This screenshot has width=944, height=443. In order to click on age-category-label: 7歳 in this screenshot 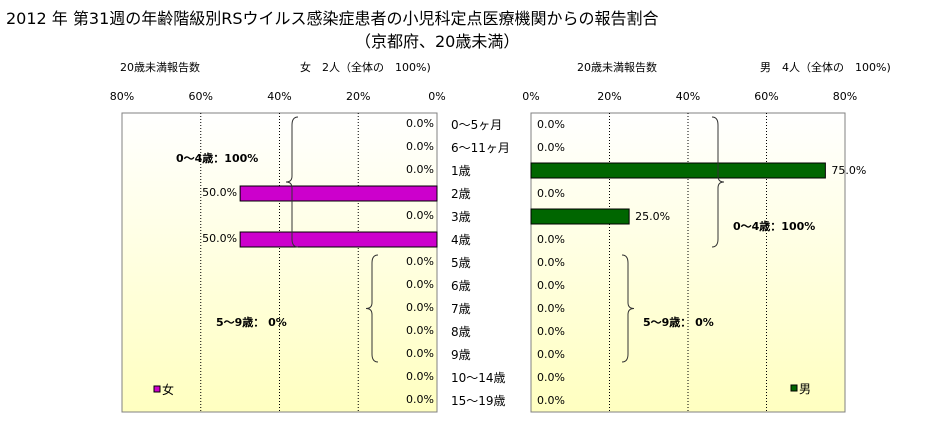, I will do `click(461, 308)`.